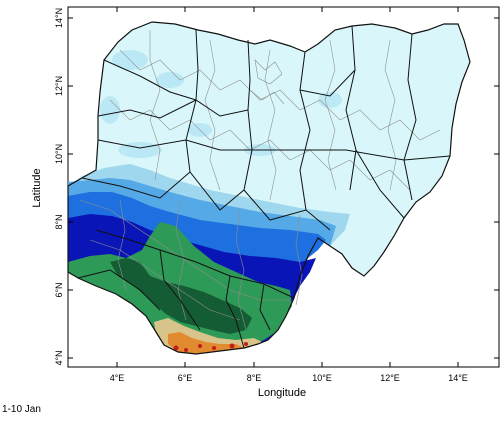 The image size is (504, 421). What do you see at coordinates (117, 378) in the screenshot?
I see `x-tick-label: 4°E` at bounding box center [117, 378].